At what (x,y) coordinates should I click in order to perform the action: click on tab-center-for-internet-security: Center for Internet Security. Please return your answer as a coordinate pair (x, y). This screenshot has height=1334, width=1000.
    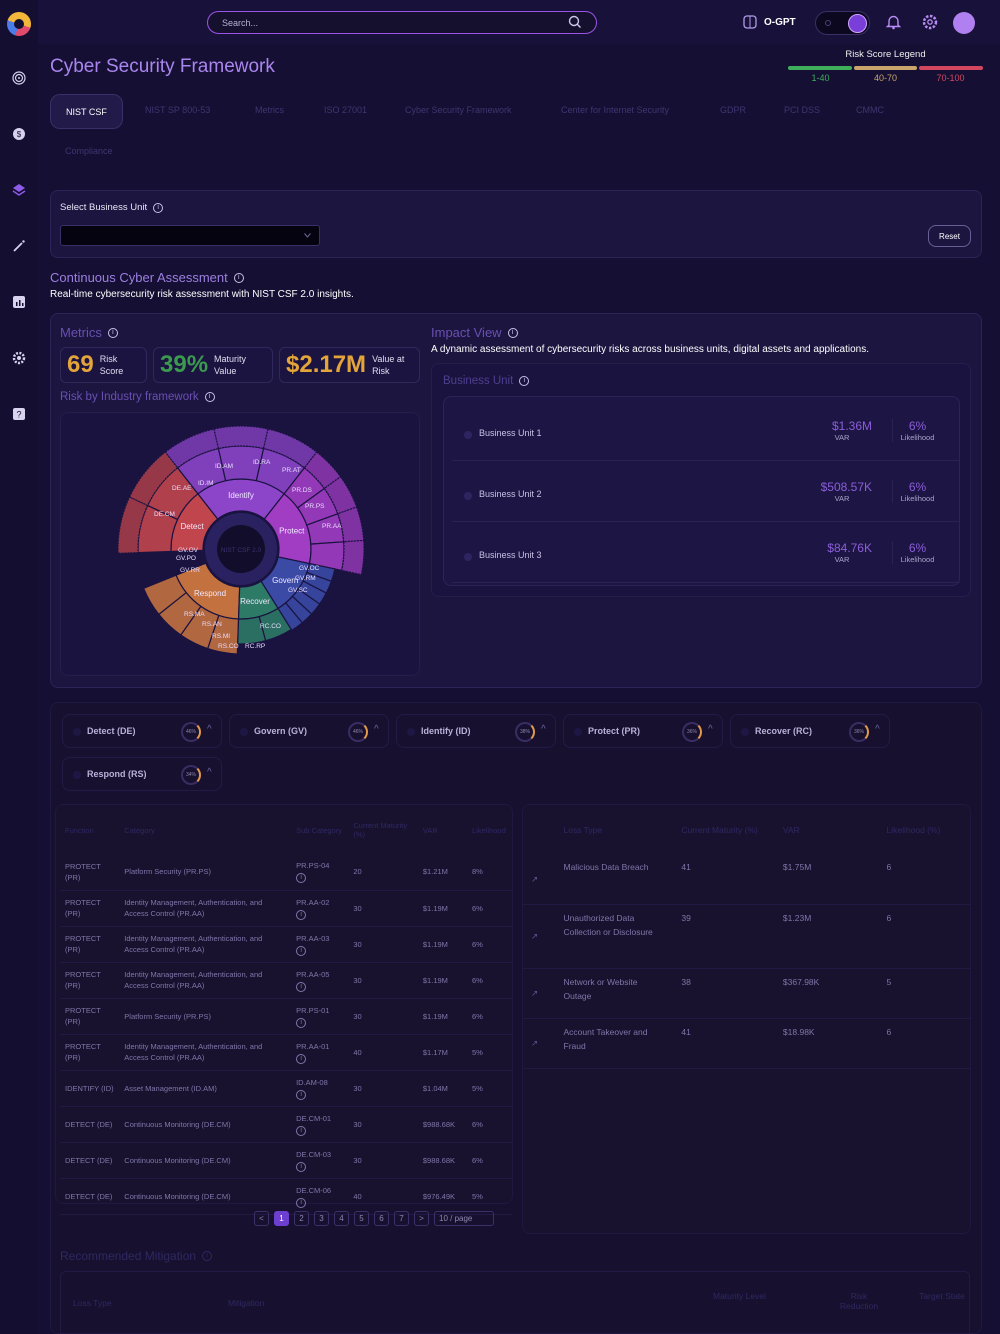
    Looking at the image, I should click on (615, 110).